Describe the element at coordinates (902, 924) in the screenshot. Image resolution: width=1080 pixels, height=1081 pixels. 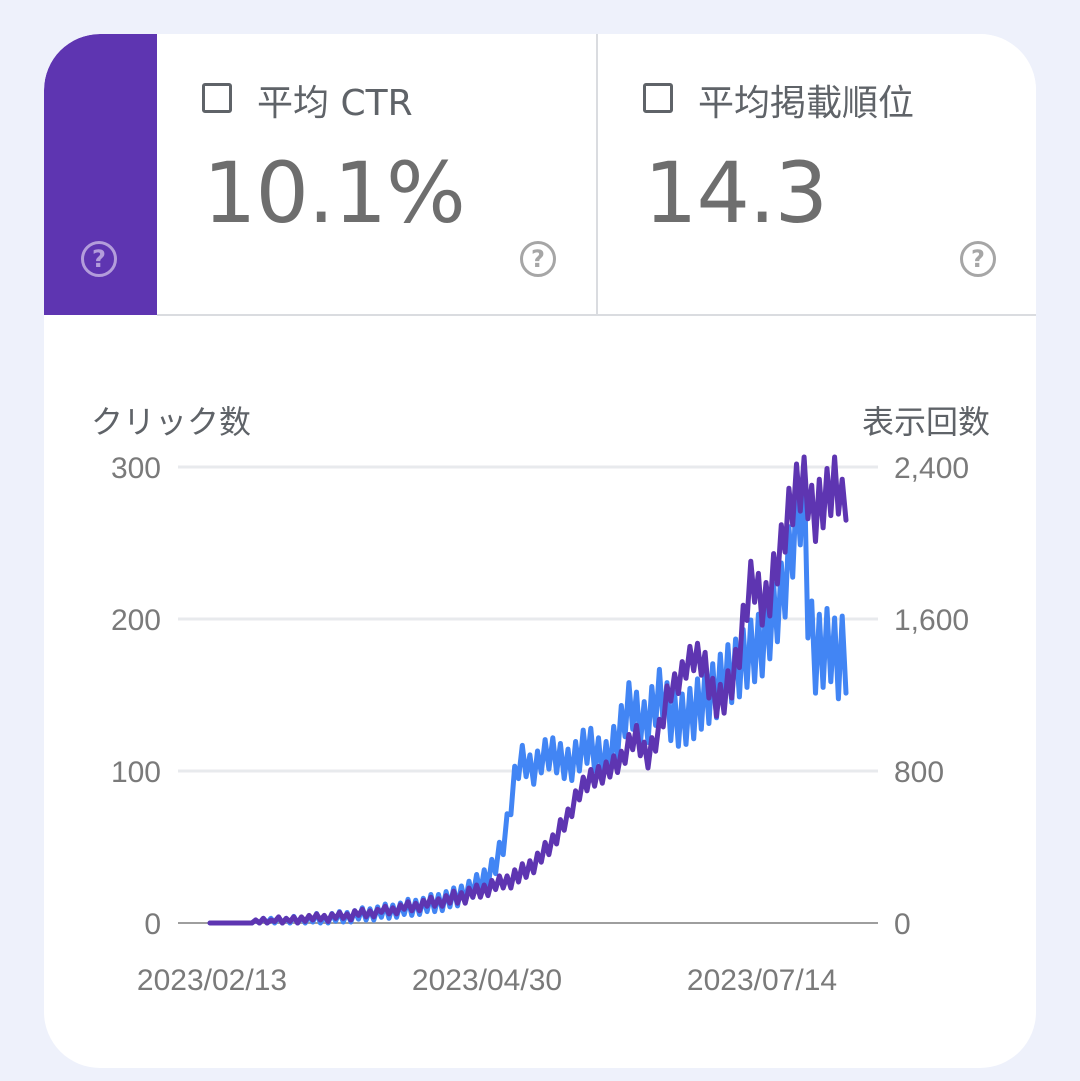
I see `right-tick-label: 0` at that location.